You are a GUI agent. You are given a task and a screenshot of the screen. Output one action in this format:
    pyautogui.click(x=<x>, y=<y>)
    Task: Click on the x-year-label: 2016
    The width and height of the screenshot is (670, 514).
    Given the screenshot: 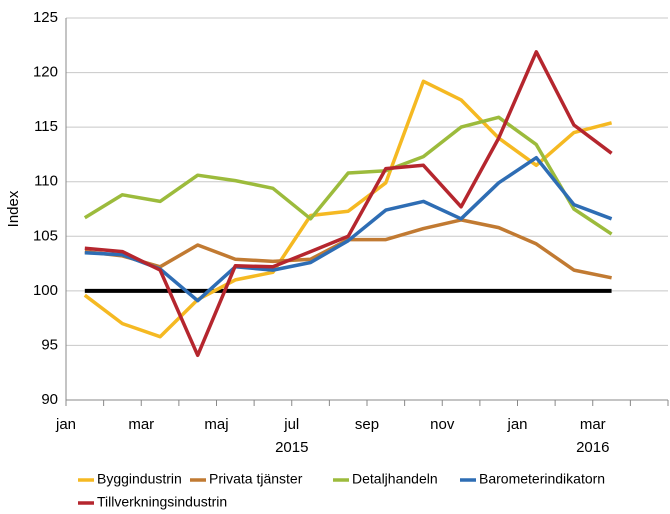 What is the action you would take?
    pyautogui.click(x=592, y=447)
    